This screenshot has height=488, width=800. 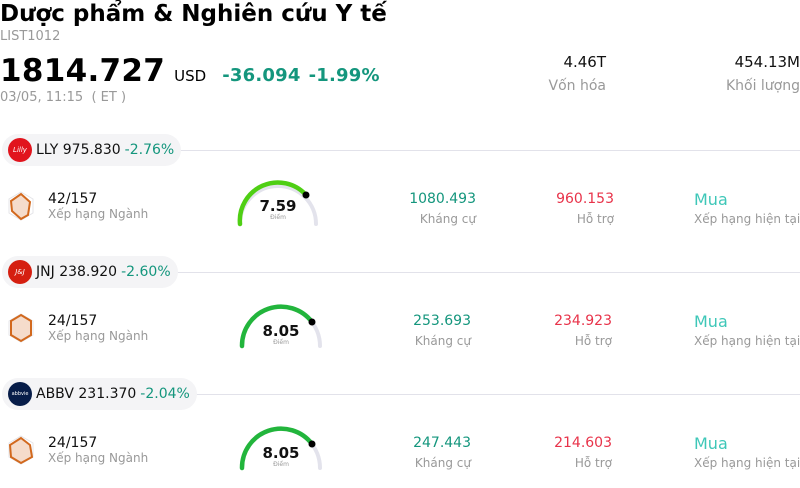 I want to click on page-title: Dược phẩm & Nghiên cứu Y tế, so click(x=193, y=14).